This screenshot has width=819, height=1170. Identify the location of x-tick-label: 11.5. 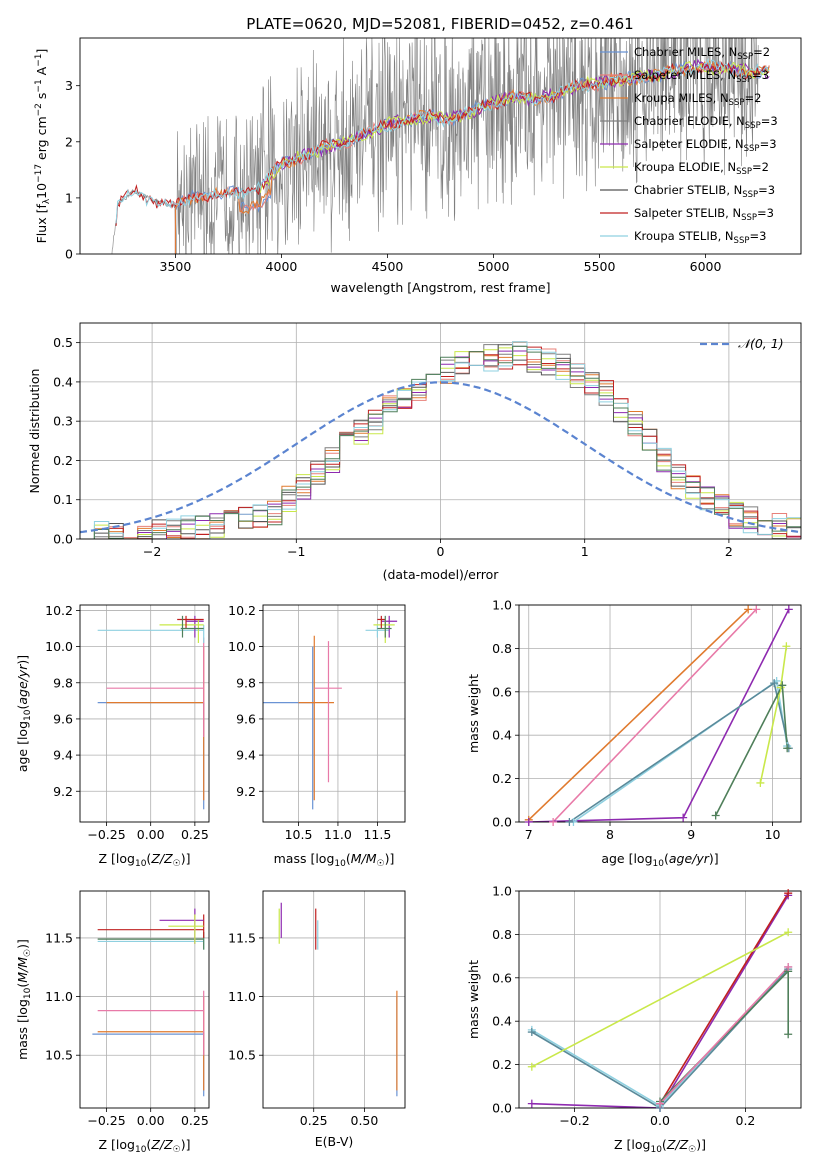
(377, 834).